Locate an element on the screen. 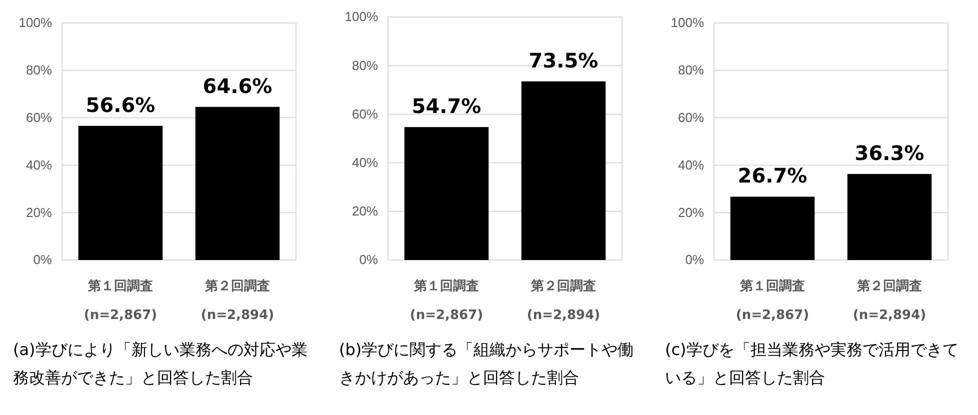  data-label: 26.7% is located at coordinates (773, 176).